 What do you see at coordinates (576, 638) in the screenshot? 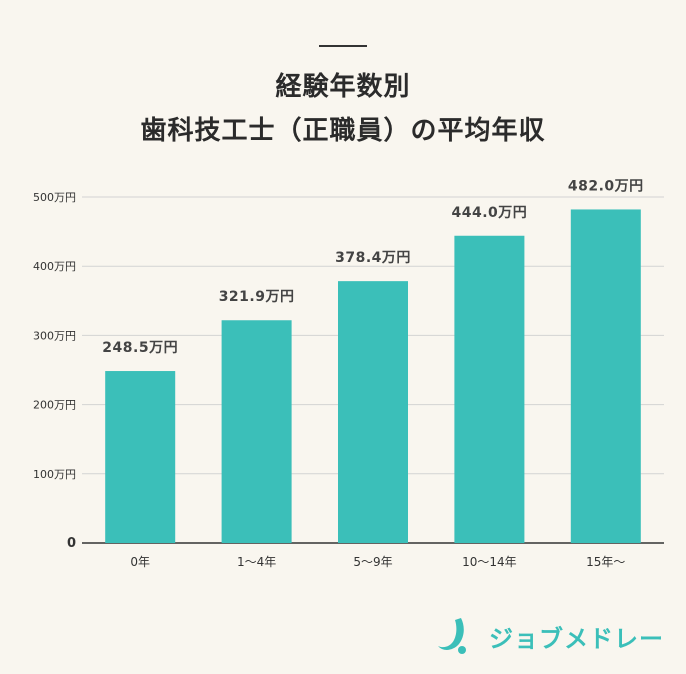
I see `brand-name: ジョブメドレー` at bounding box center [576, 638].